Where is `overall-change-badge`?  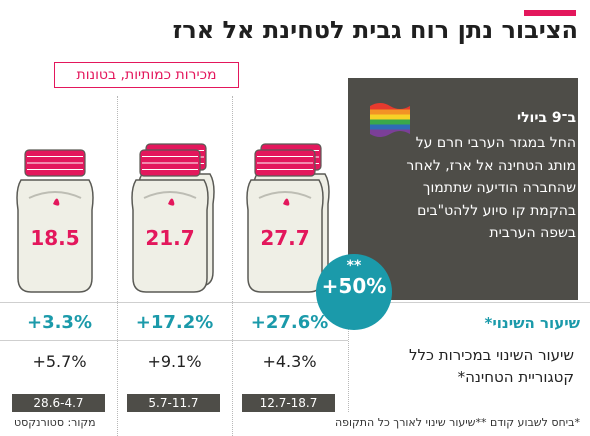 overall-change-badge is located at coordinates (354, 292).